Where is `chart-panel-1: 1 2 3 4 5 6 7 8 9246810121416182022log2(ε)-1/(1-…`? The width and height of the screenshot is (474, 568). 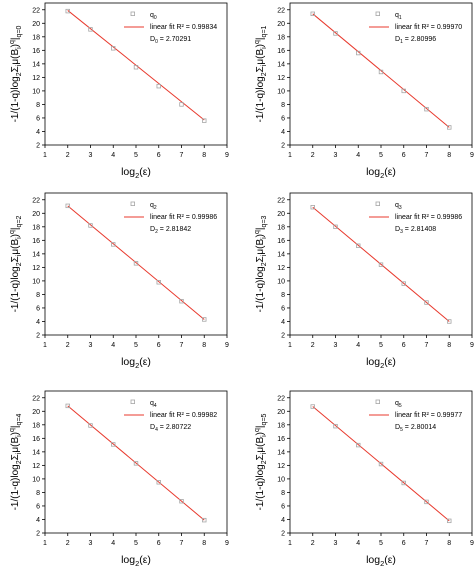 chart-panel-1: 1 2 3 4 5 6 7 8 9246810121416182022log2(ε)-1/(1-… is located at coordinates (119, 91).